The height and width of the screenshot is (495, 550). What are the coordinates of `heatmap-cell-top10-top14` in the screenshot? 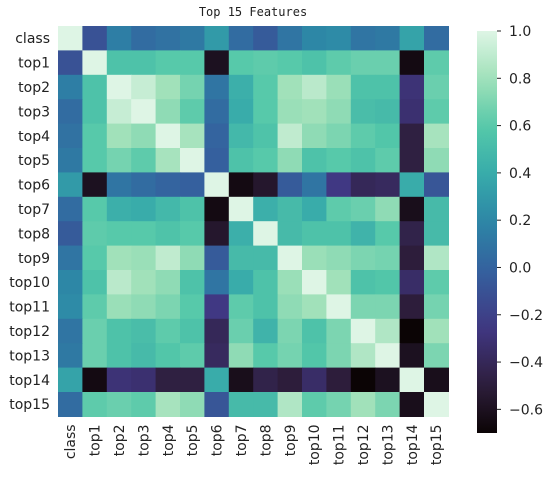 It's located at (412, 282).